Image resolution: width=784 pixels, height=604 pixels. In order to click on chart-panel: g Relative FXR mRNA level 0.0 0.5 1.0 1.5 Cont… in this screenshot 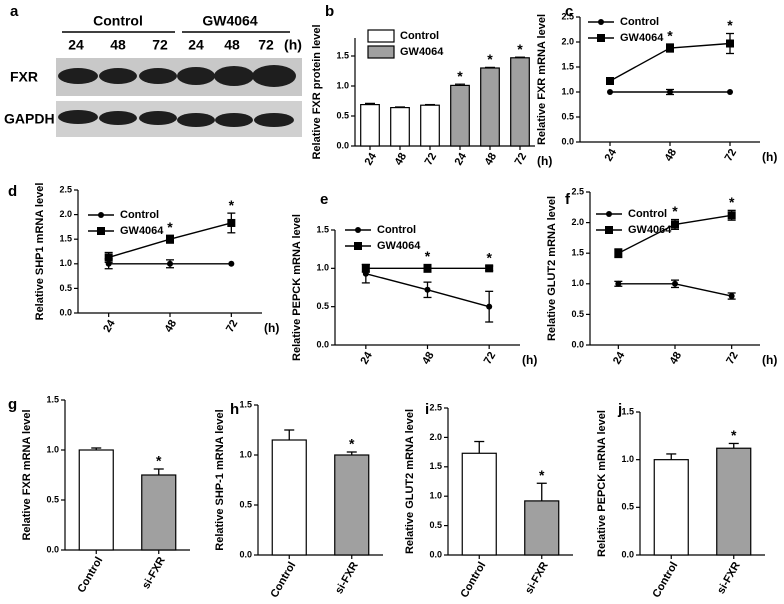, I will do `click(99, 494)`.